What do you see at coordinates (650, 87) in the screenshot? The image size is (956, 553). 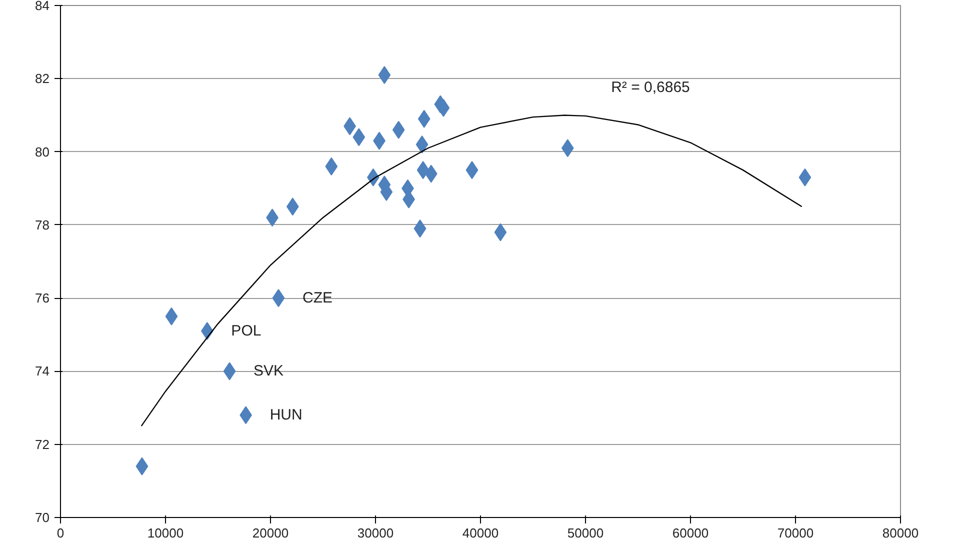 I see `annotation: R² = 0,6865` at bounding box center [650, 87].